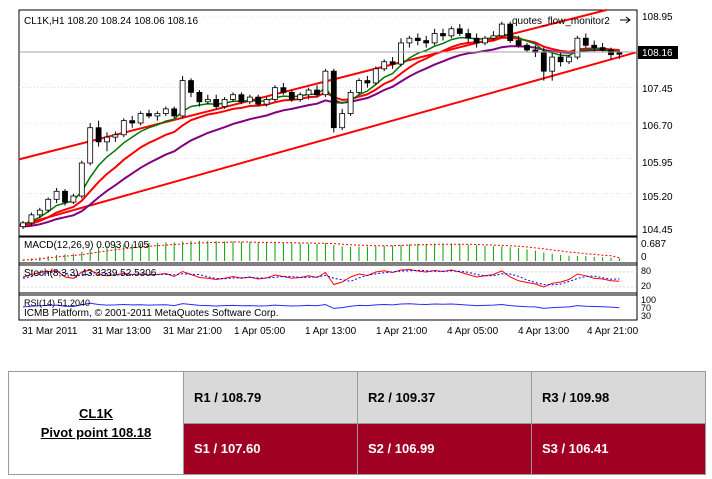 This screenshot has width=712, height=479. I want to click on price-tick-label: 105.95, so click(657, 163).